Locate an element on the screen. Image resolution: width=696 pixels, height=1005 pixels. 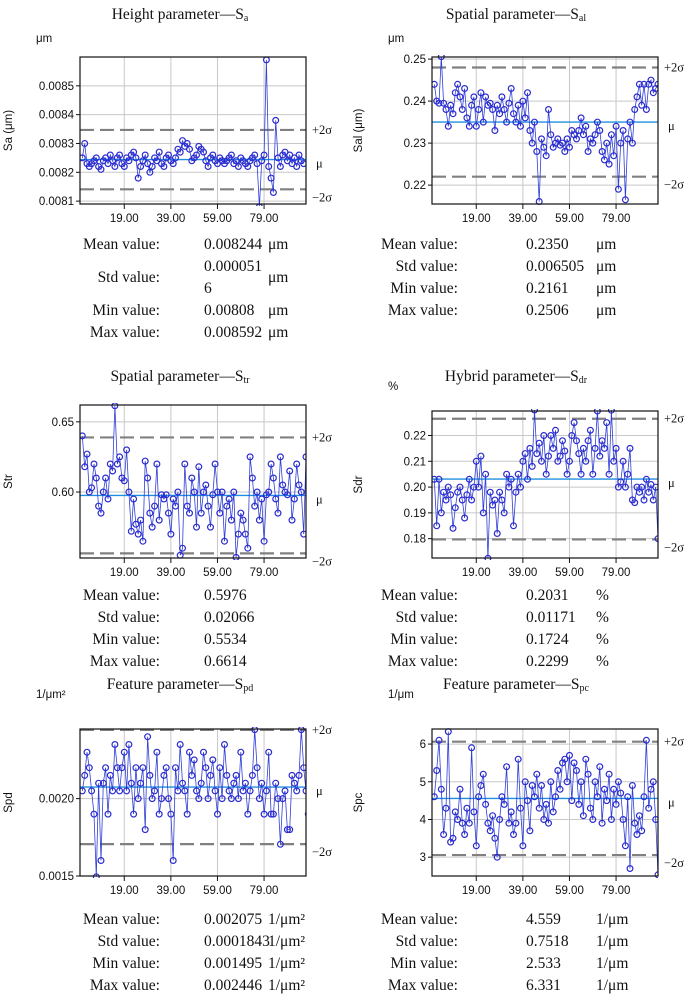
y-tick-label: 0.25 is located at coordinates (415, 60).